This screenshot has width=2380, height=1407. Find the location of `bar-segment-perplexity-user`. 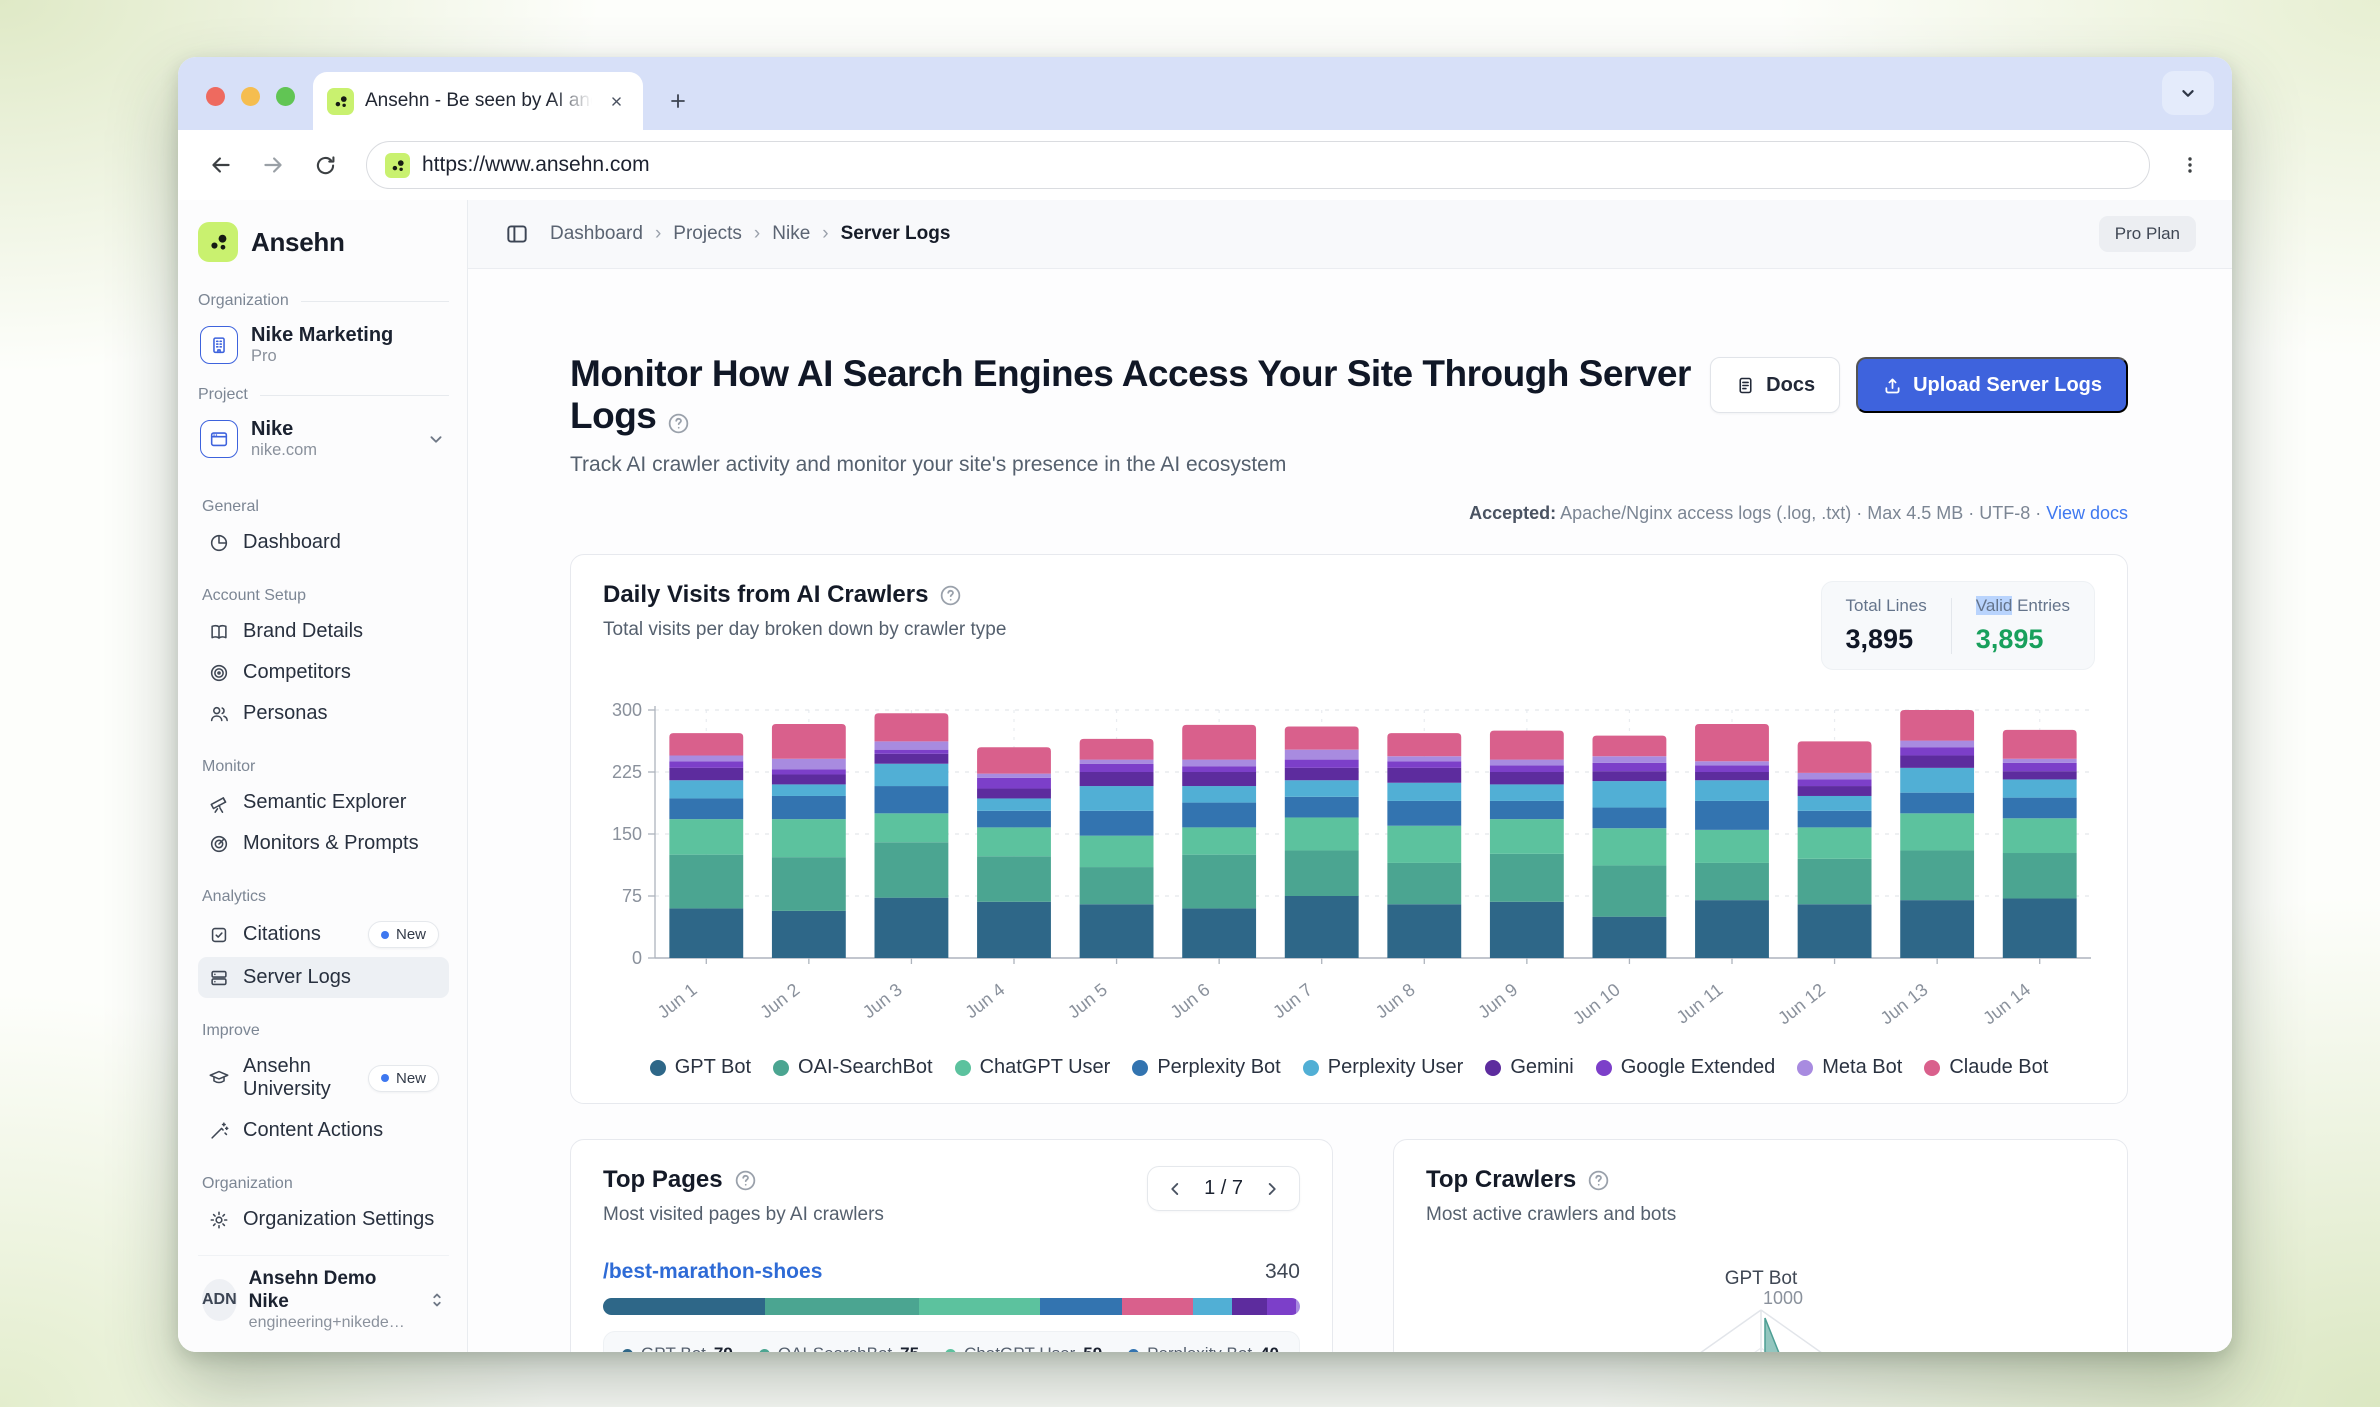

bar-segment-perplexity-user is located at coordinates (1213, 1306).